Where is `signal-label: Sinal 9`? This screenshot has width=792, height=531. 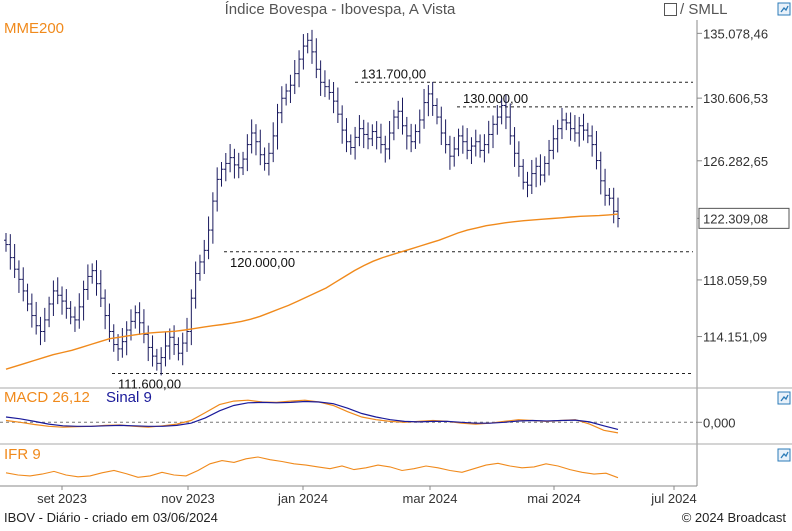
signal-label: Sinal 9 is located at coordinates (129, 397).